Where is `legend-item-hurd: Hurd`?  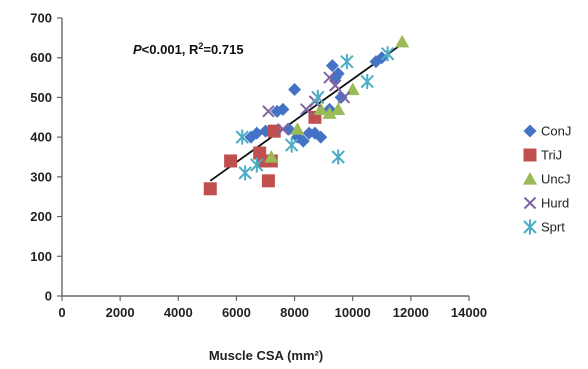
legend-item-hurd: Hurd is located at coordinates (546, 203).